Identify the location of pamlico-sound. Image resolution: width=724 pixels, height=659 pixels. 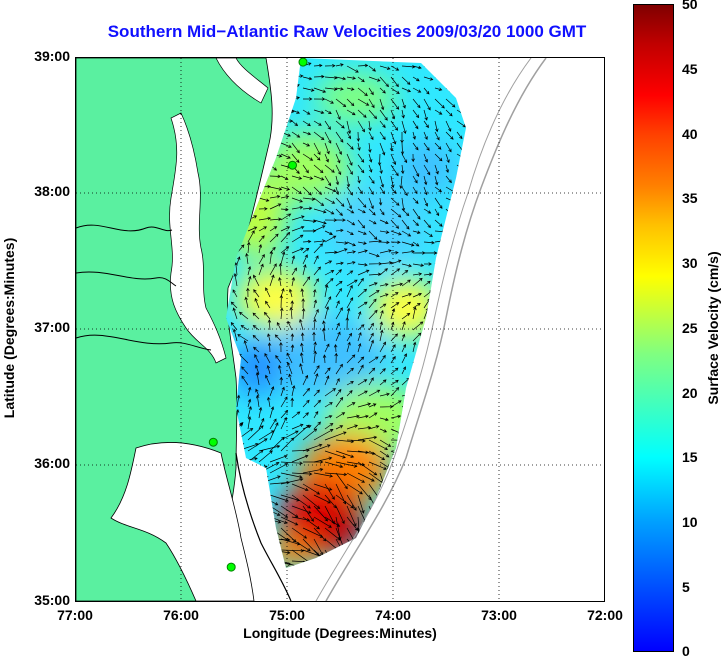
(182, 521).